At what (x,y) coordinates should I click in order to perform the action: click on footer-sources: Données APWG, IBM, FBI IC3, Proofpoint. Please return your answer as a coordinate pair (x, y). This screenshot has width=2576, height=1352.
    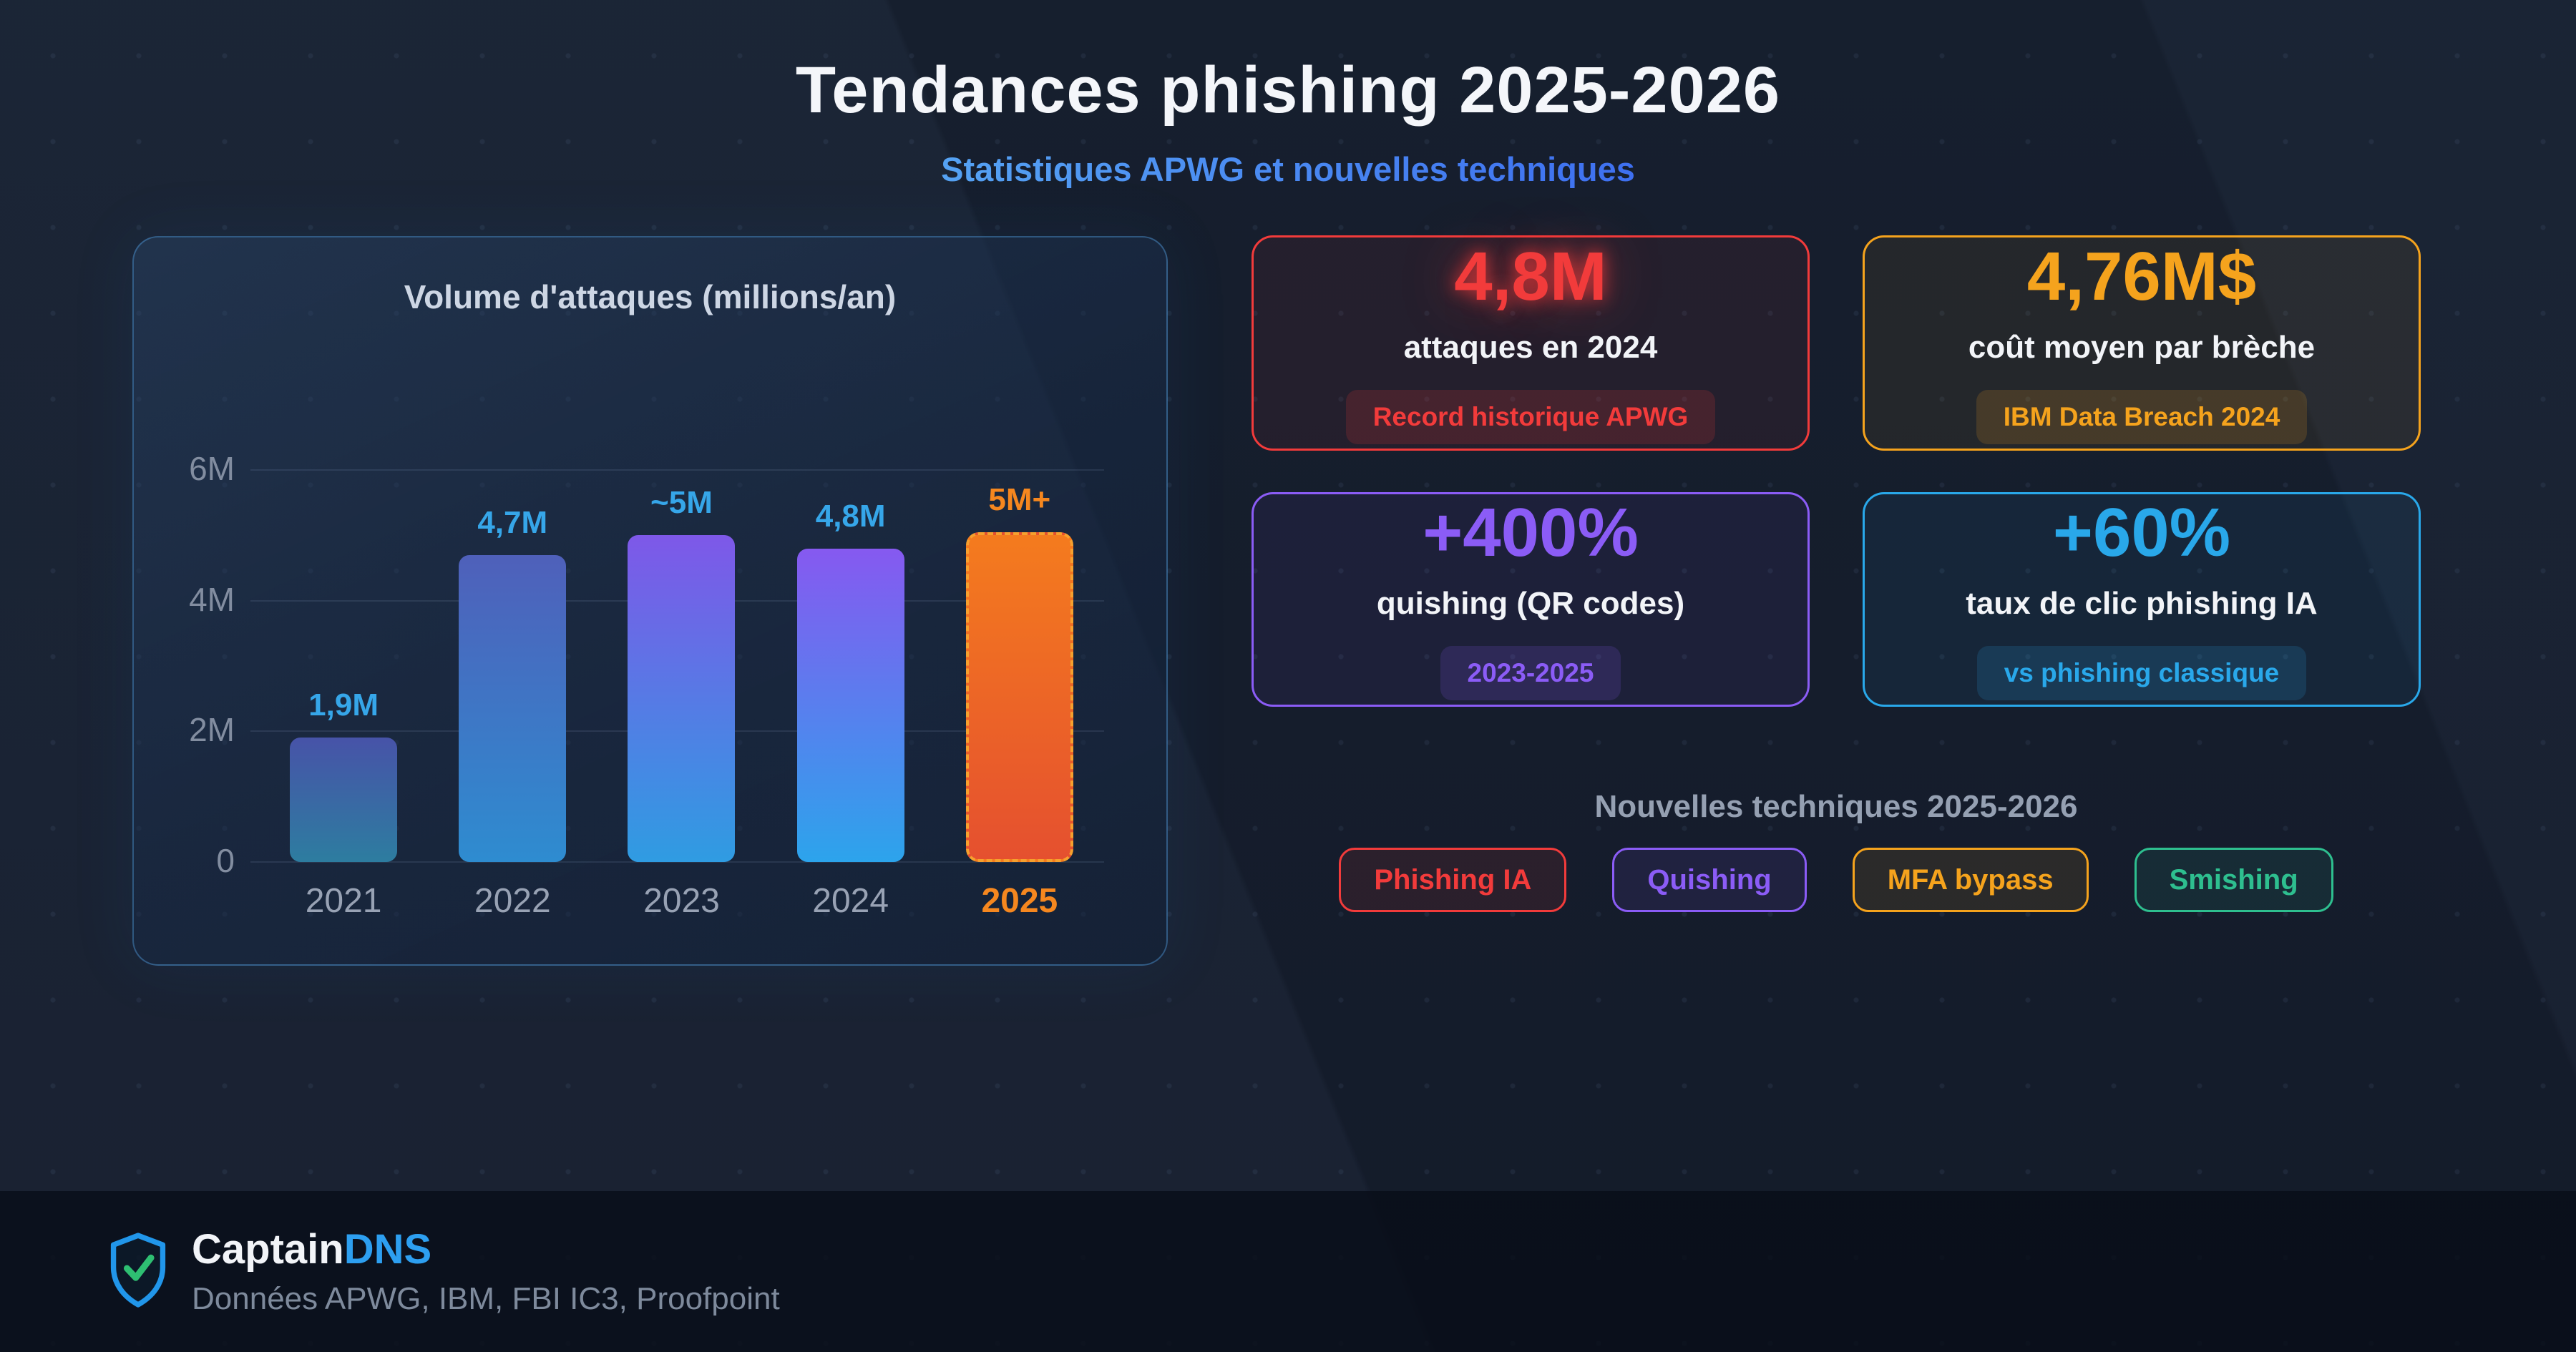
    Looking at the image, I should click on (486, 1298).